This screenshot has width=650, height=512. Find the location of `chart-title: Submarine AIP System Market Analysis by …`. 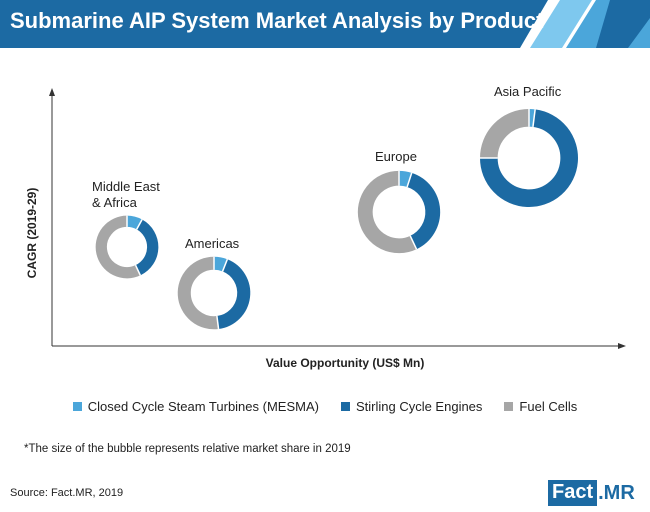

chart-title: Submarine AIP System Market Analysis by … is located at coordinates (277, 20).